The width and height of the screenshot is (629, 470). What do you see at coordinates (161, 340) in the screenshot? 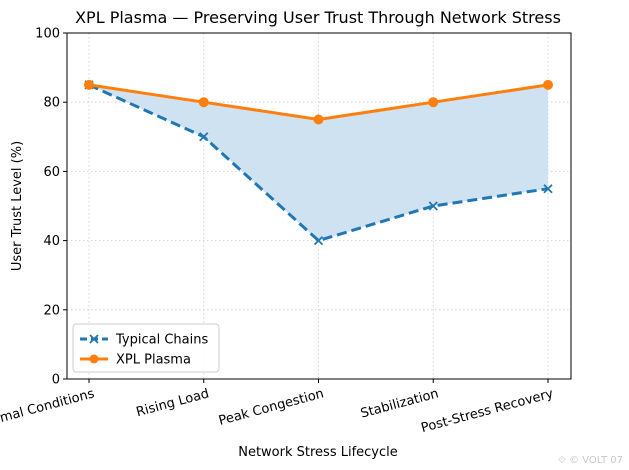
I see `legend-label: Typical Chains` at bounding box center [161, 340].